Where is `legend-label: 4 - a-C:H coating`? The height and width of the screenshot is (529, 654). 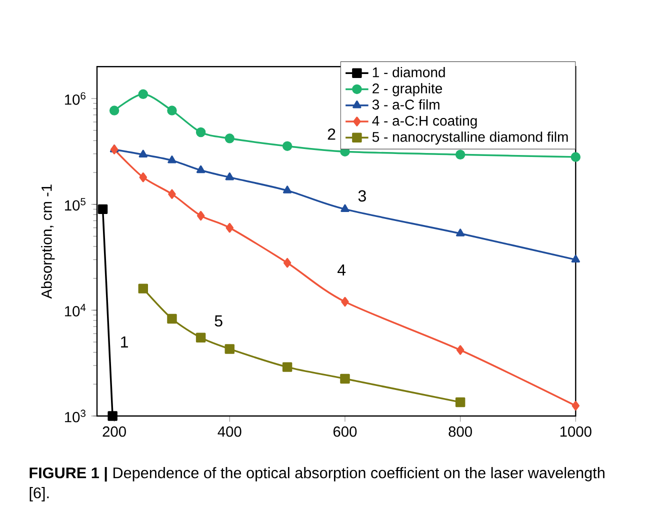
legend-label: 4 - a-C:H coating is located at coordinates (424, 121).